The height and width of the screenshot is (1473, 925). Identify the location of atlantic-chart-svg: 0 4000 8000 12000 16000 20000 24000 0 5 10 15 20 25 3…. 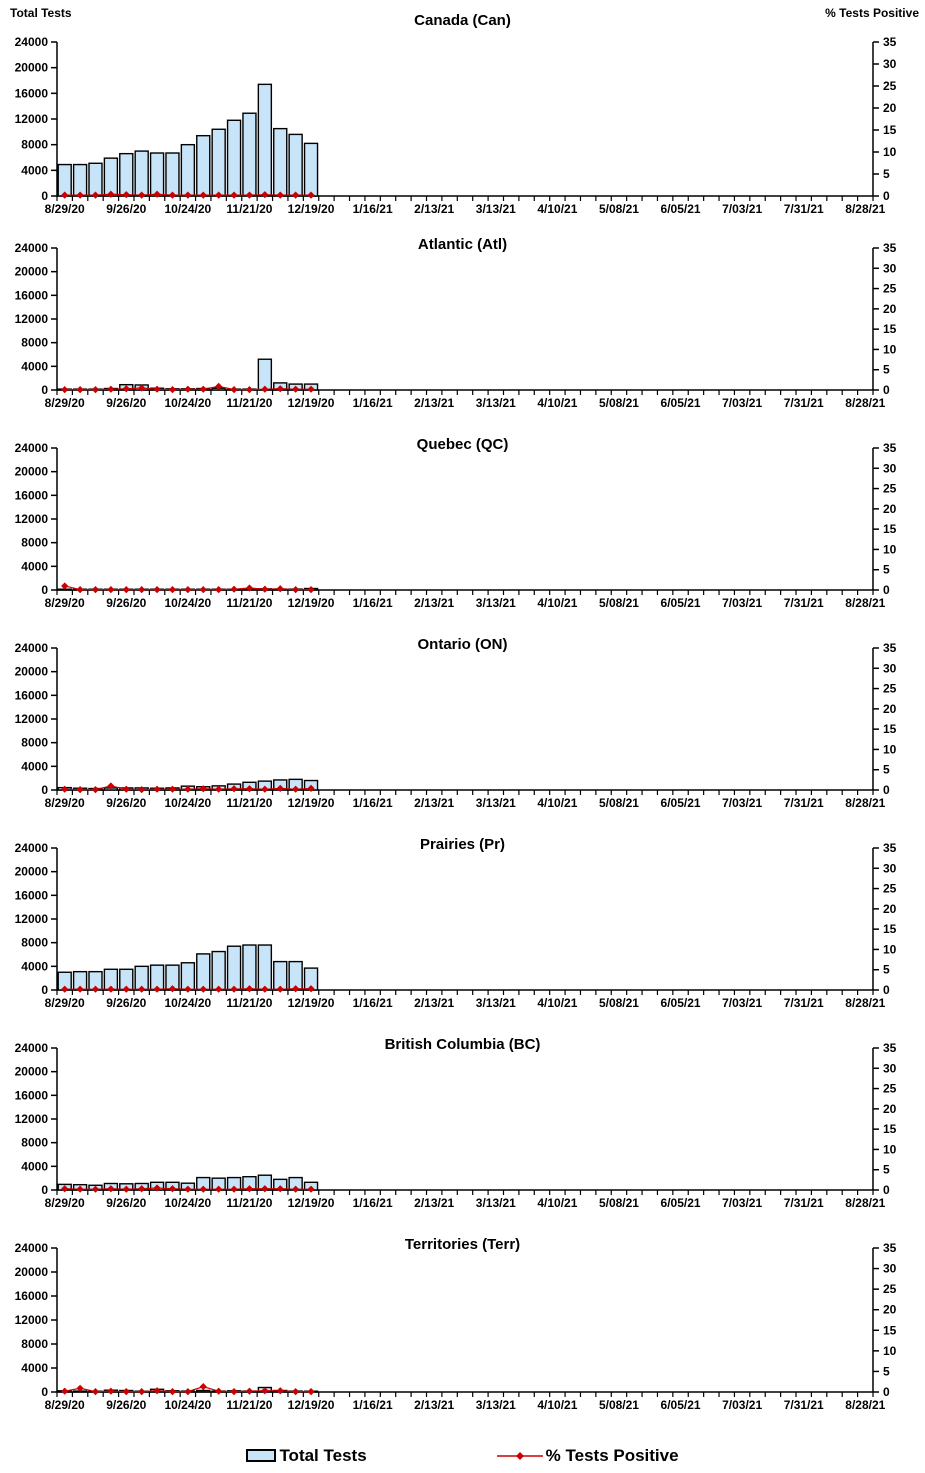
(456, 325).